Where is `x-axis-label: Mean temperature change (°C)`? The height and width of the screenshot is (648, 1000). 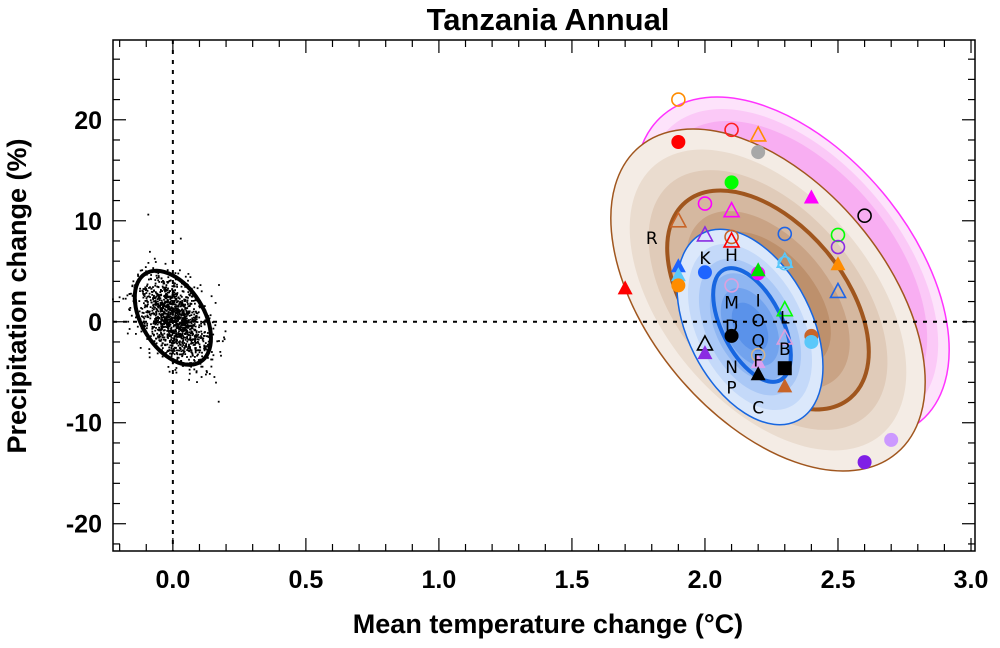 x-axis-label: Mean temperature change (°C) is located at coordinates (548, 624).